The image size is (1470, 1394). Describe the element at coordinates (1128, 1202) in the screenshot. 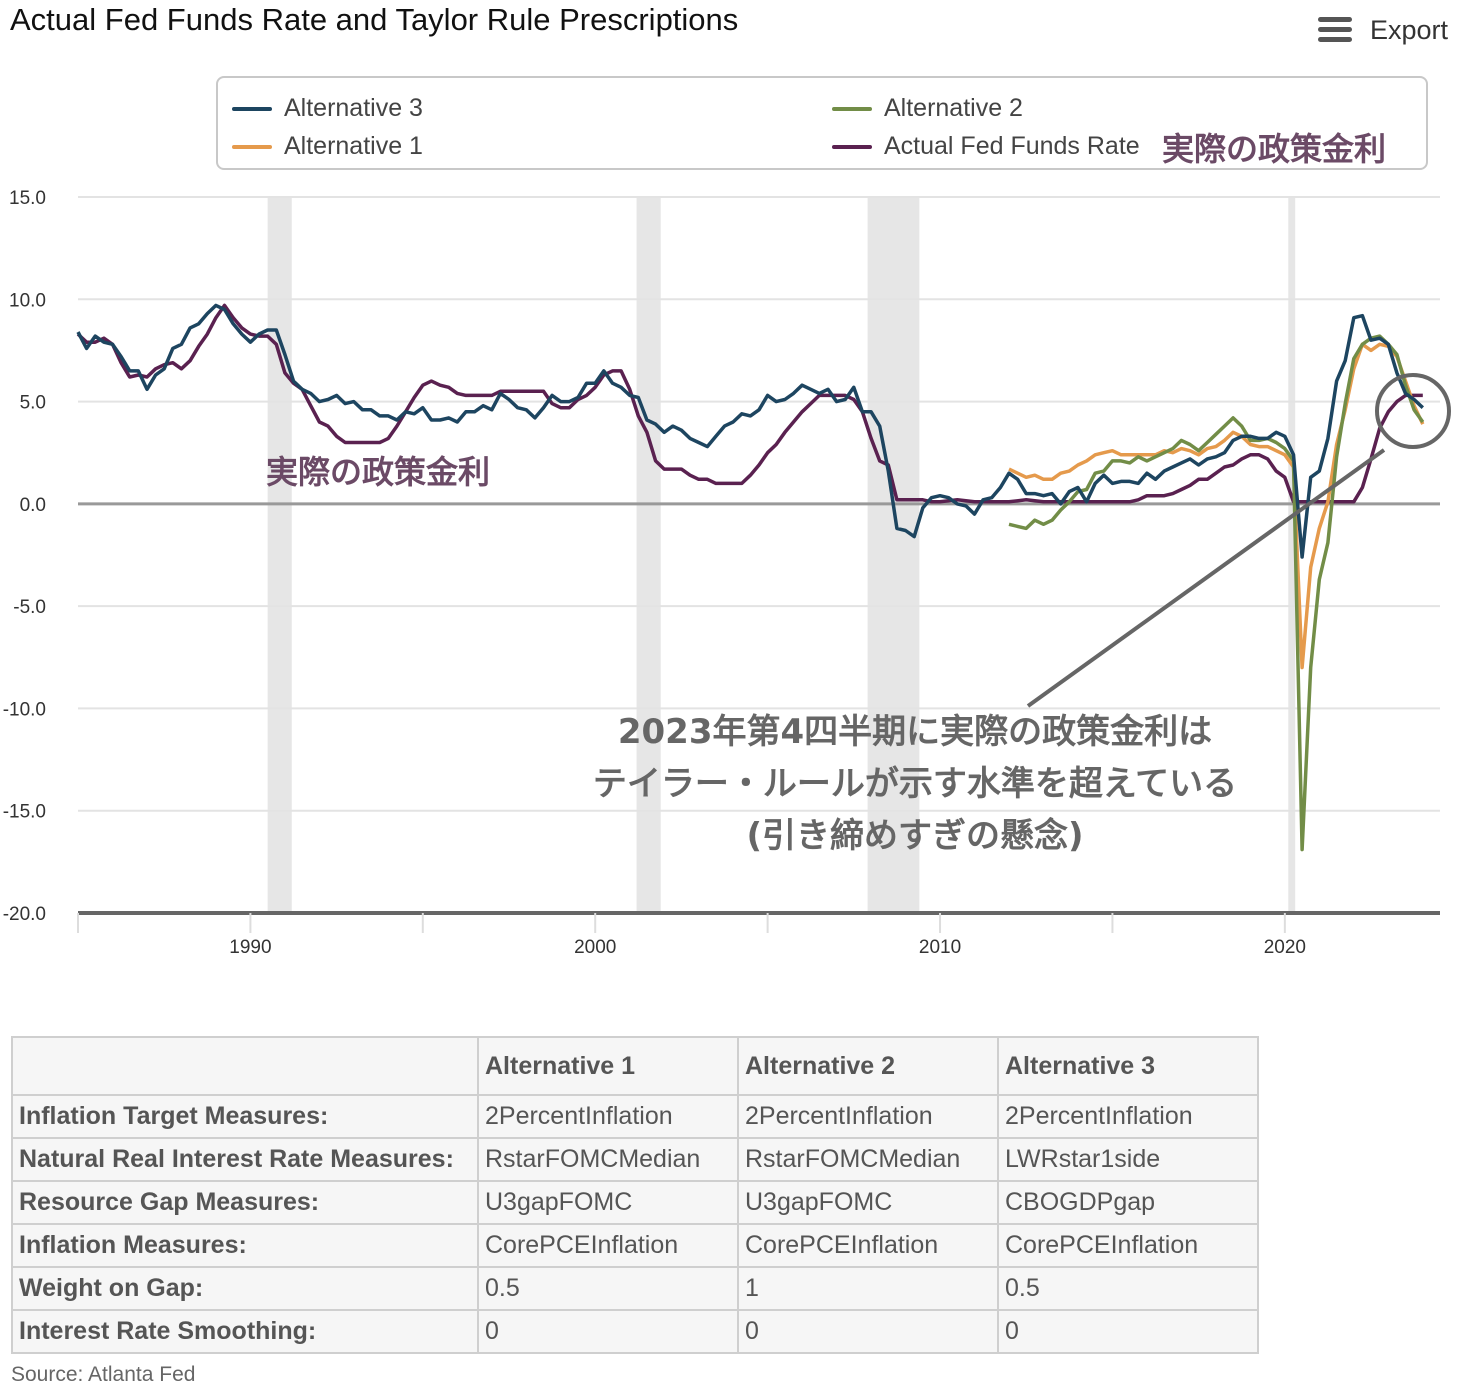

I see `table-cell: CBOGDPgap` at that location.